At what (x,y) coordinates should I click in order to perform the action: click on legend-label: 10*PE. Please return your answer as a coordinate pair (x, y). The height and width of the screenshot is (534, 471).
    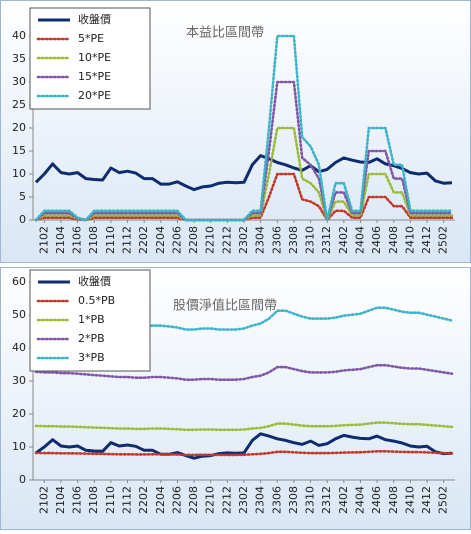
    Looking at the image, I should click on (94, 57).